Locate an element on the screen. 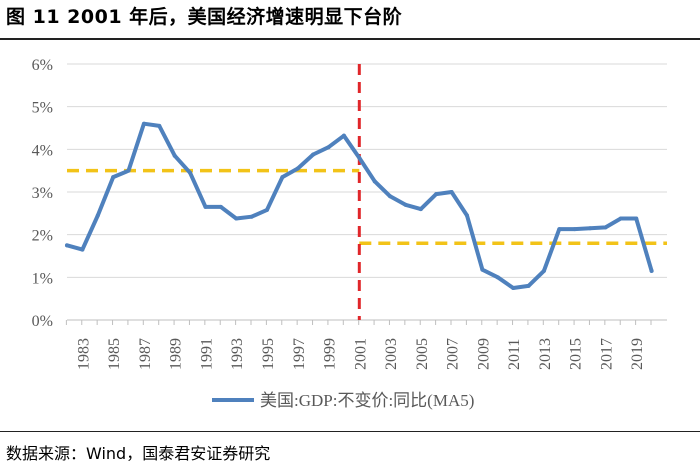  x-tick-label: 2003 is located at coordinates (391, 354).